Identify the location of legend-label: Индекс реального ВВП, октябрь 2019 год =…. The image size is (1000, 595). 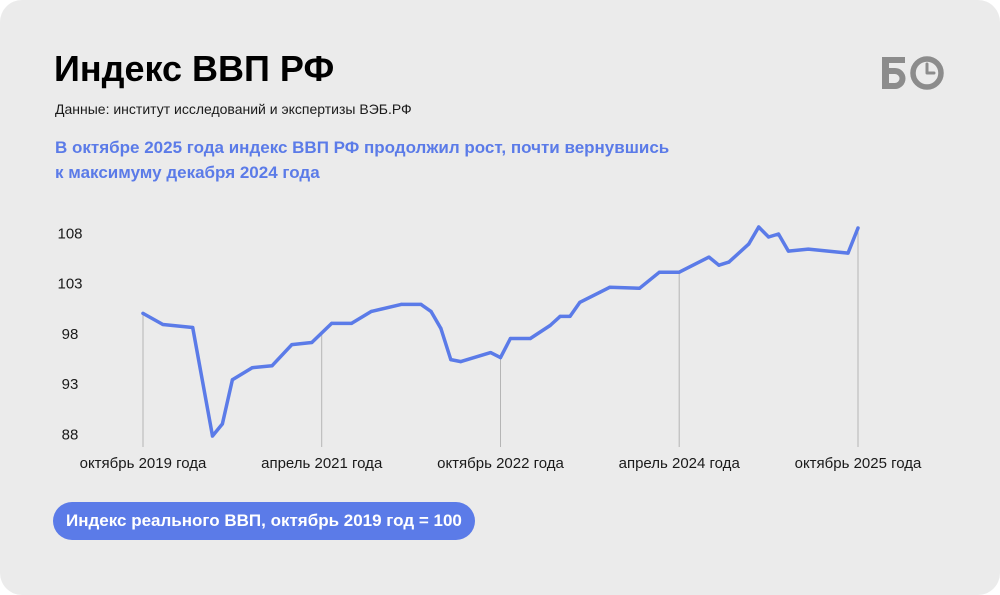
(264, 520).